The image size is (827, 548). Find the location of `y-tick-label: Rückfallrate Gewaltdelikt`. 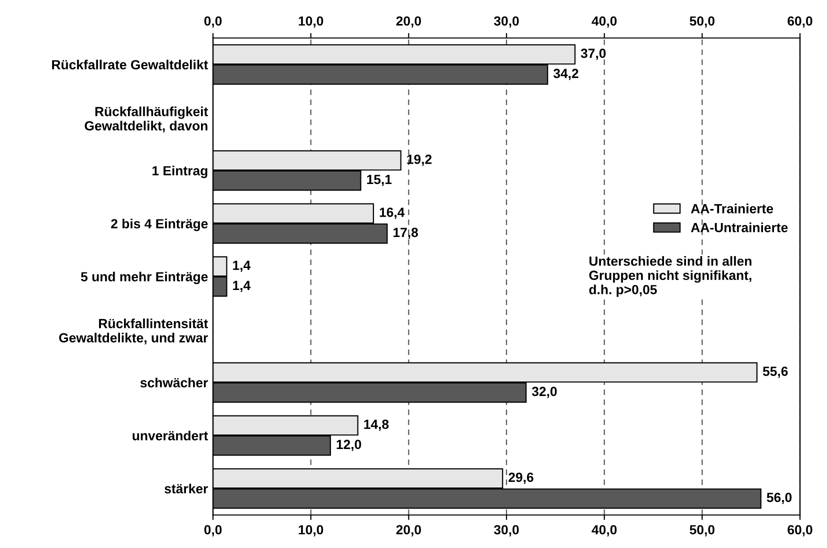

y-tick-label: Rückfallrate Gewaltdelikt is located at coordinates (130, 65).